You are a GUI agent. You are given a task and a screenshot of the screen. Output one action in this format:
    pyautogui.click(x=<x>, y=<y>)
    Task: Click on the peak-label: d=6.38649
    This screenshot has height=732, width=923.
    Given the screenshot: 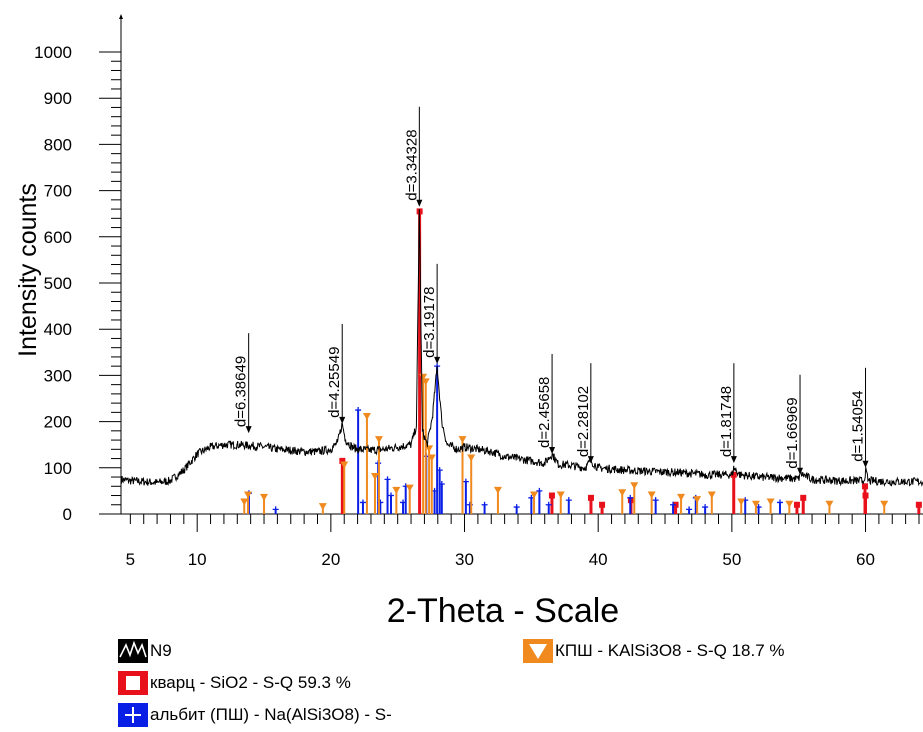 What is the action you would take?
    pyautogui.click(x=242, y=383)
    